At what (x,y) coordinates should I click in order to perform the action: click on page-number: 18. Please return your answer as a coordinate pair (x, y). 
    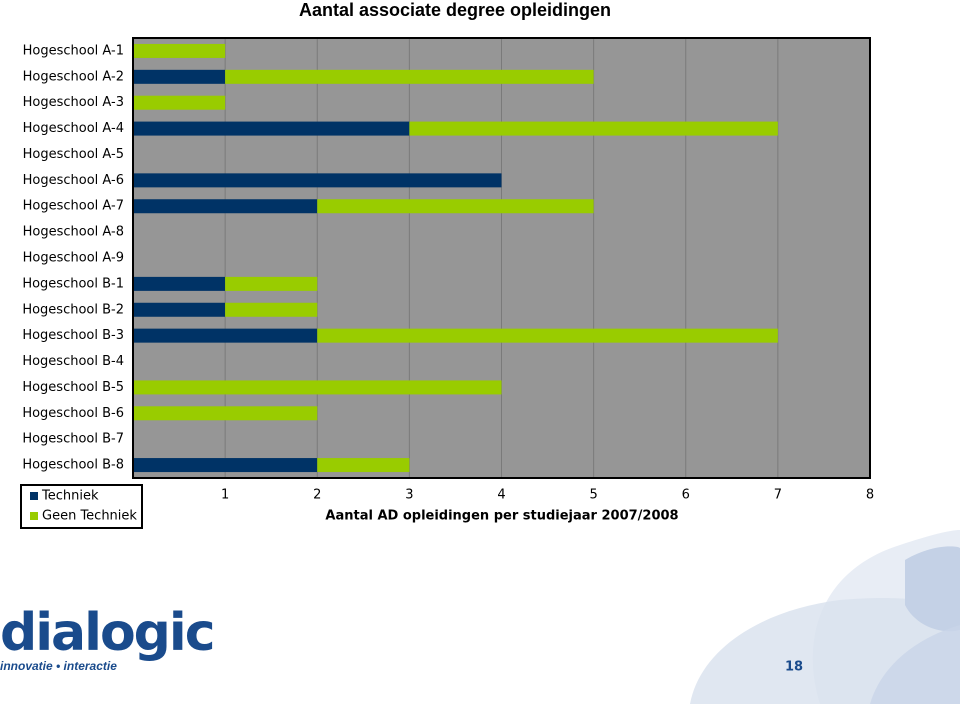
    Looking at the image, I should click on (794, 667).